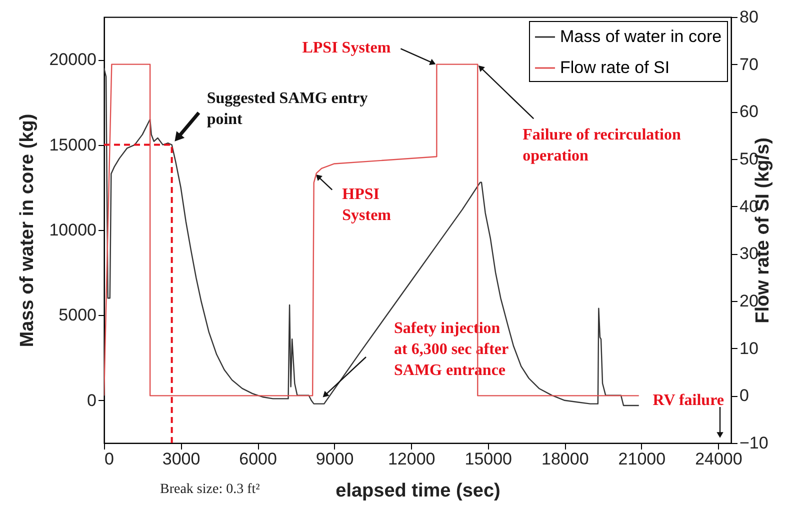 This screenshot has width=797, height=521. Describe the element at coordinates (72, 60) in the screenshot. I see `y-tick-label: 20000` at that location.